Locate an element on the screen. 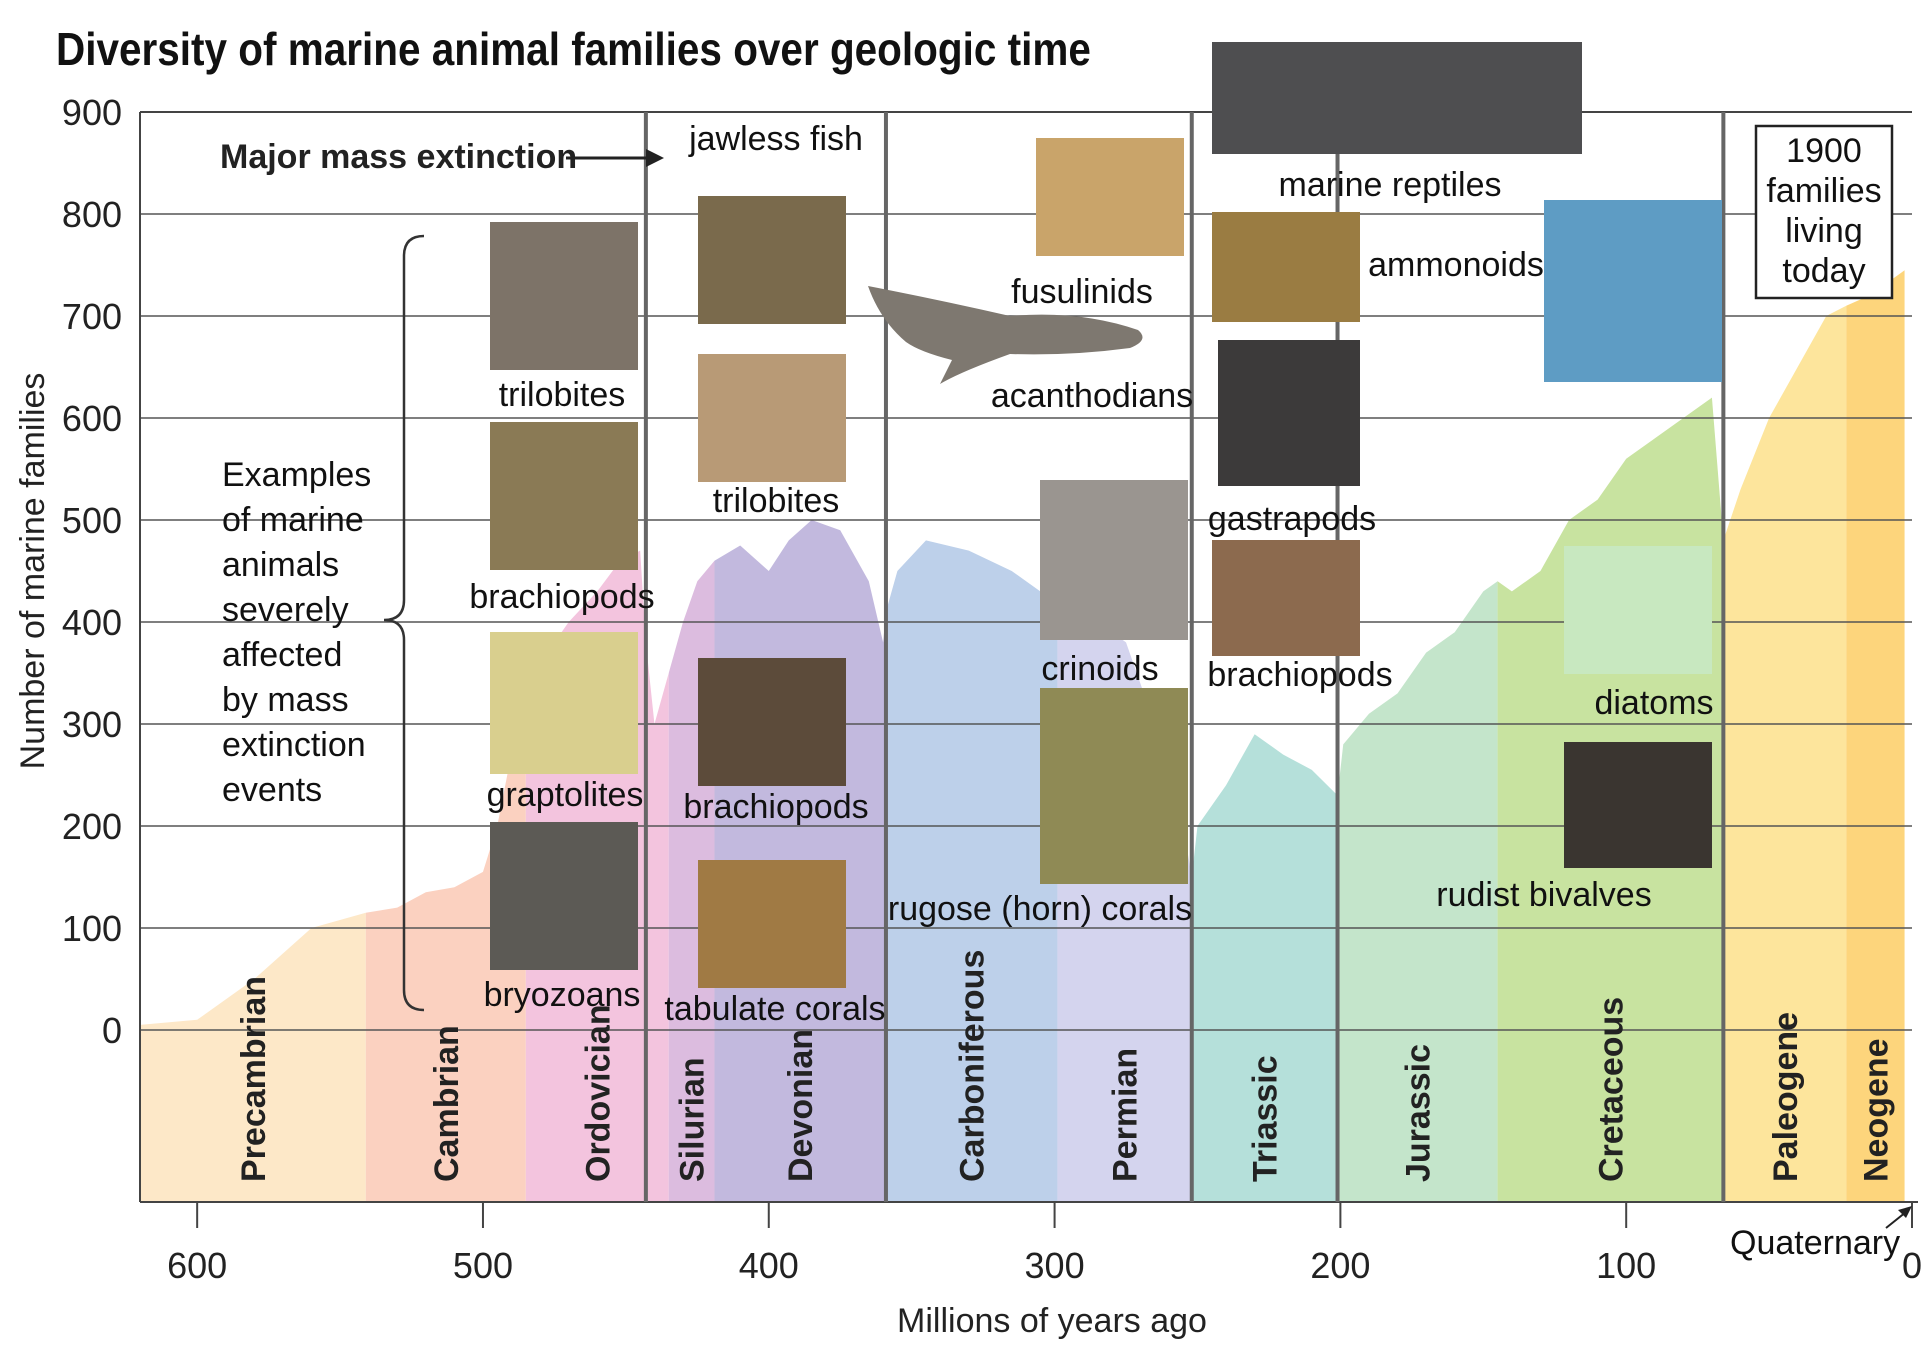  examples-annotation-line: severely is located at coordinates (285, 610).